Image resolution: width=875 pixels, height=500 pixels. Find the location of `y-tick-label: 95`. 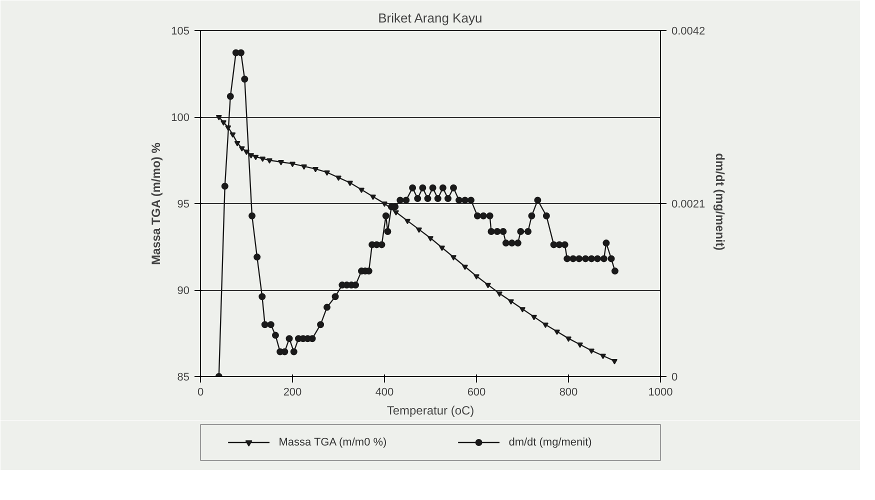

y-tick-label: 95 is located at coordinates (183, 204).